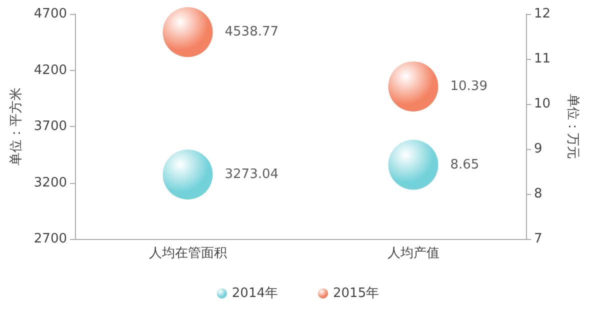 This screenshot has width=596, height=309. Describe the element at coordinates (465, 164) in the screenshot. I see `data-label: 8.65` at that location.